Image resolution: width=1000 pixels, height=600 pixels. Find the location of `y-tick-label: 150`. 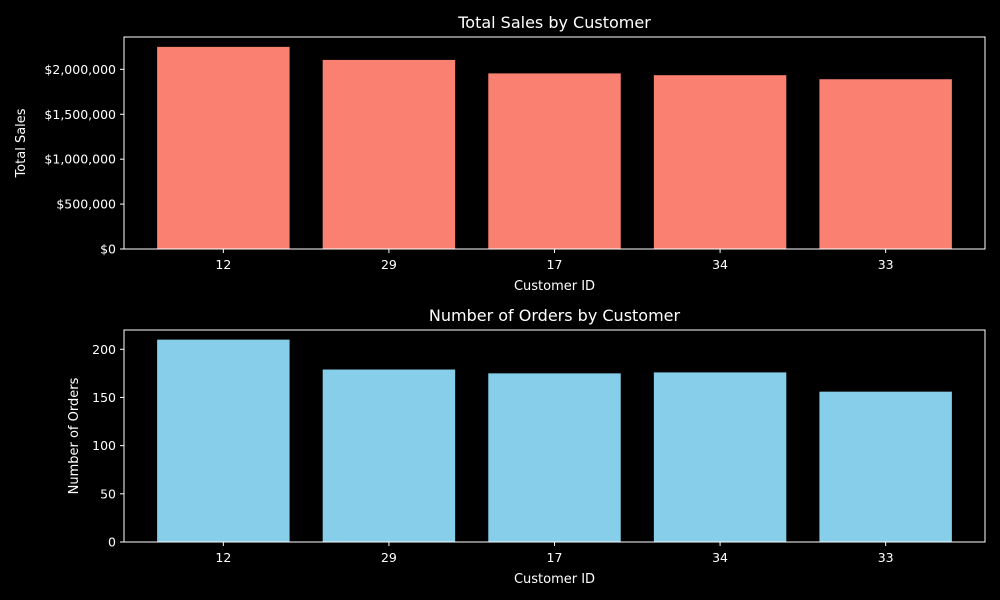

y-tick-label: 150 is located at coordinates (104, 397).